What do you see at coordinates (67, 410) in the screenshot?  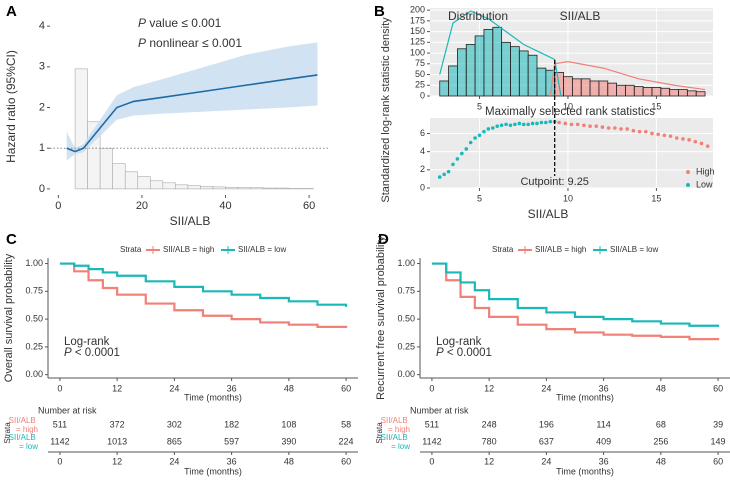 I see `risk-table-title: Number at risk` at bounding box center [67, 410].